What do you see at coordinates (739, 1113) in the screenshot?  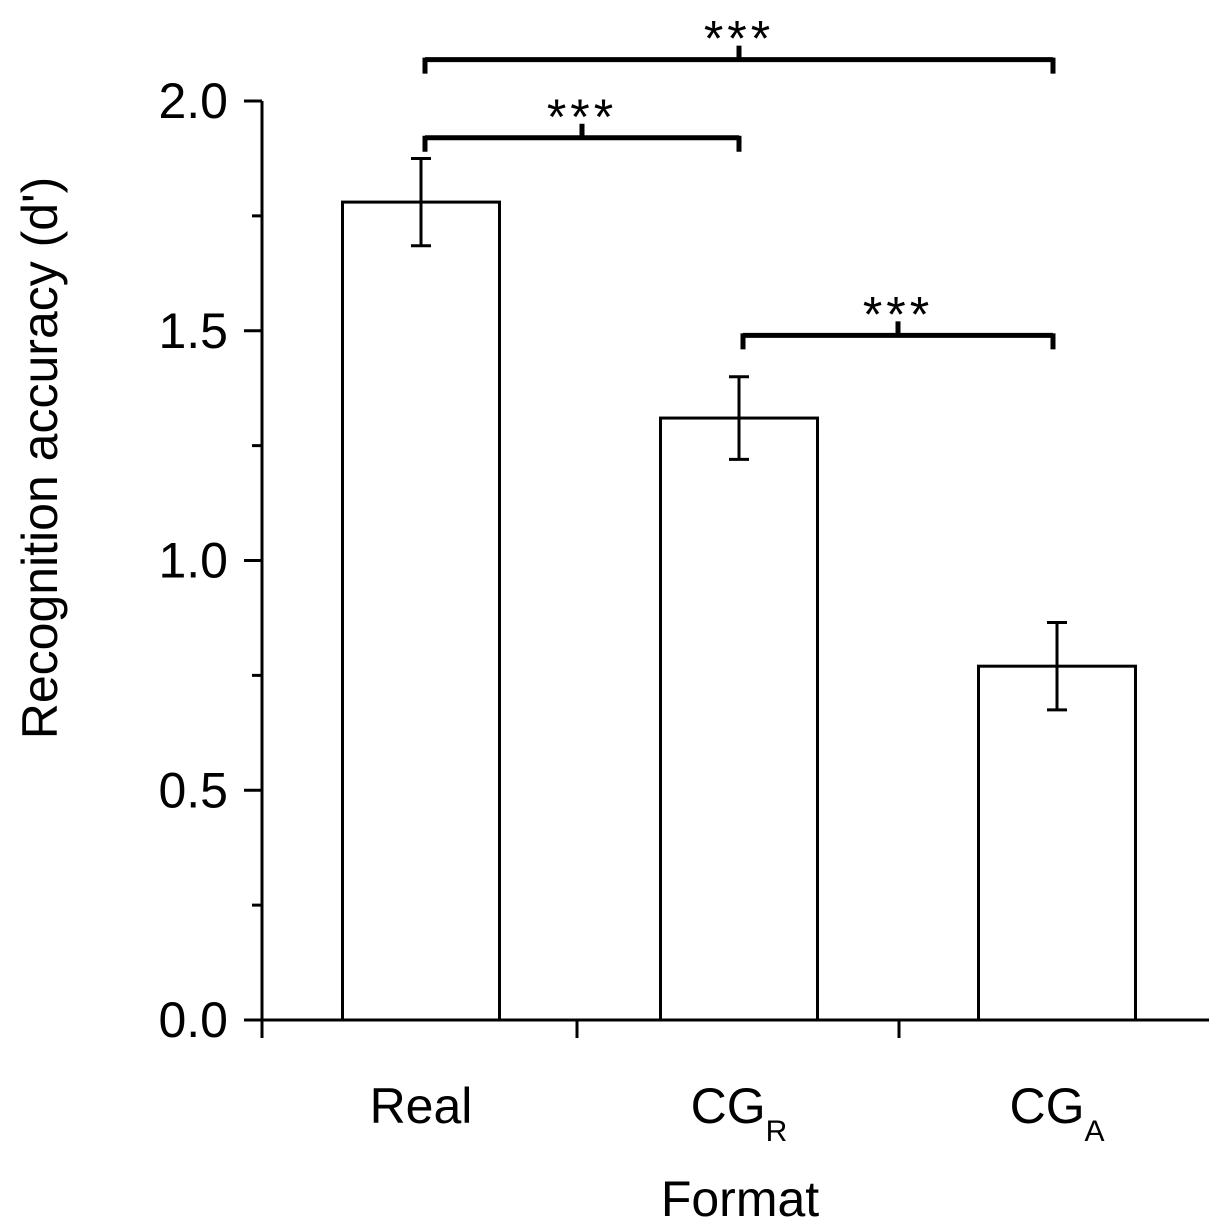 I see `x-tick-label: CGR` at bounding box center [739, 1113].